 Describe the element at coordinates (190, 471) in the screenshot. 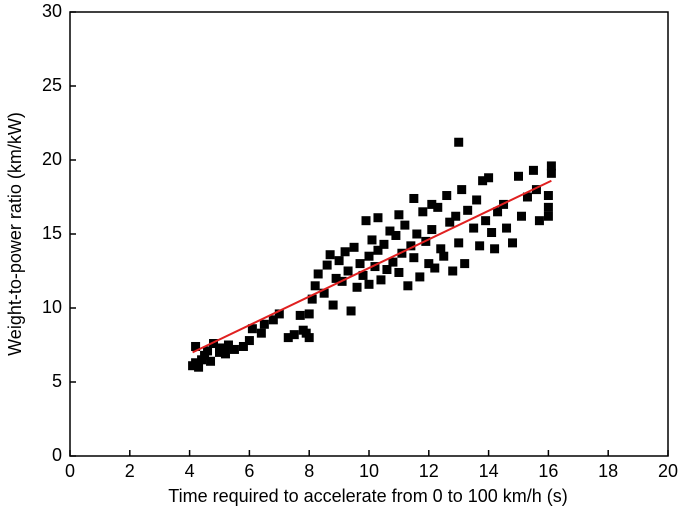

I see `x-tick-label: 4` at that location.